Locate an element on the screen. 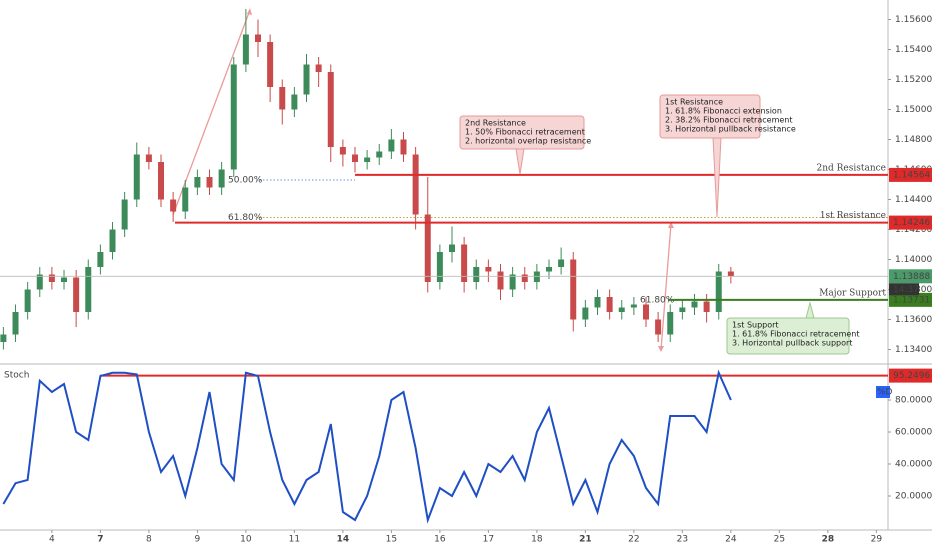  annotation-text: 2nd Resistance is located at coordinates (495, 123).